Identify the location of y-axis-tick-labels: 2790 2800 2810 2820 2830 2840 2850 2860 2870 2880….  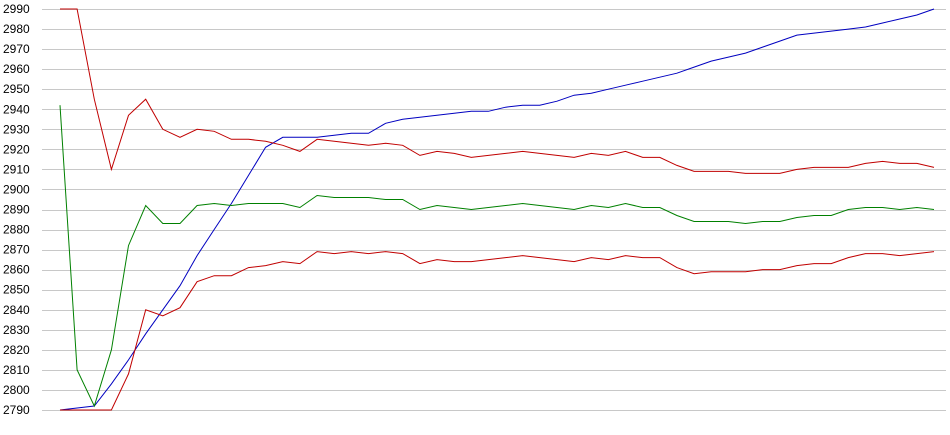
(16, 209).